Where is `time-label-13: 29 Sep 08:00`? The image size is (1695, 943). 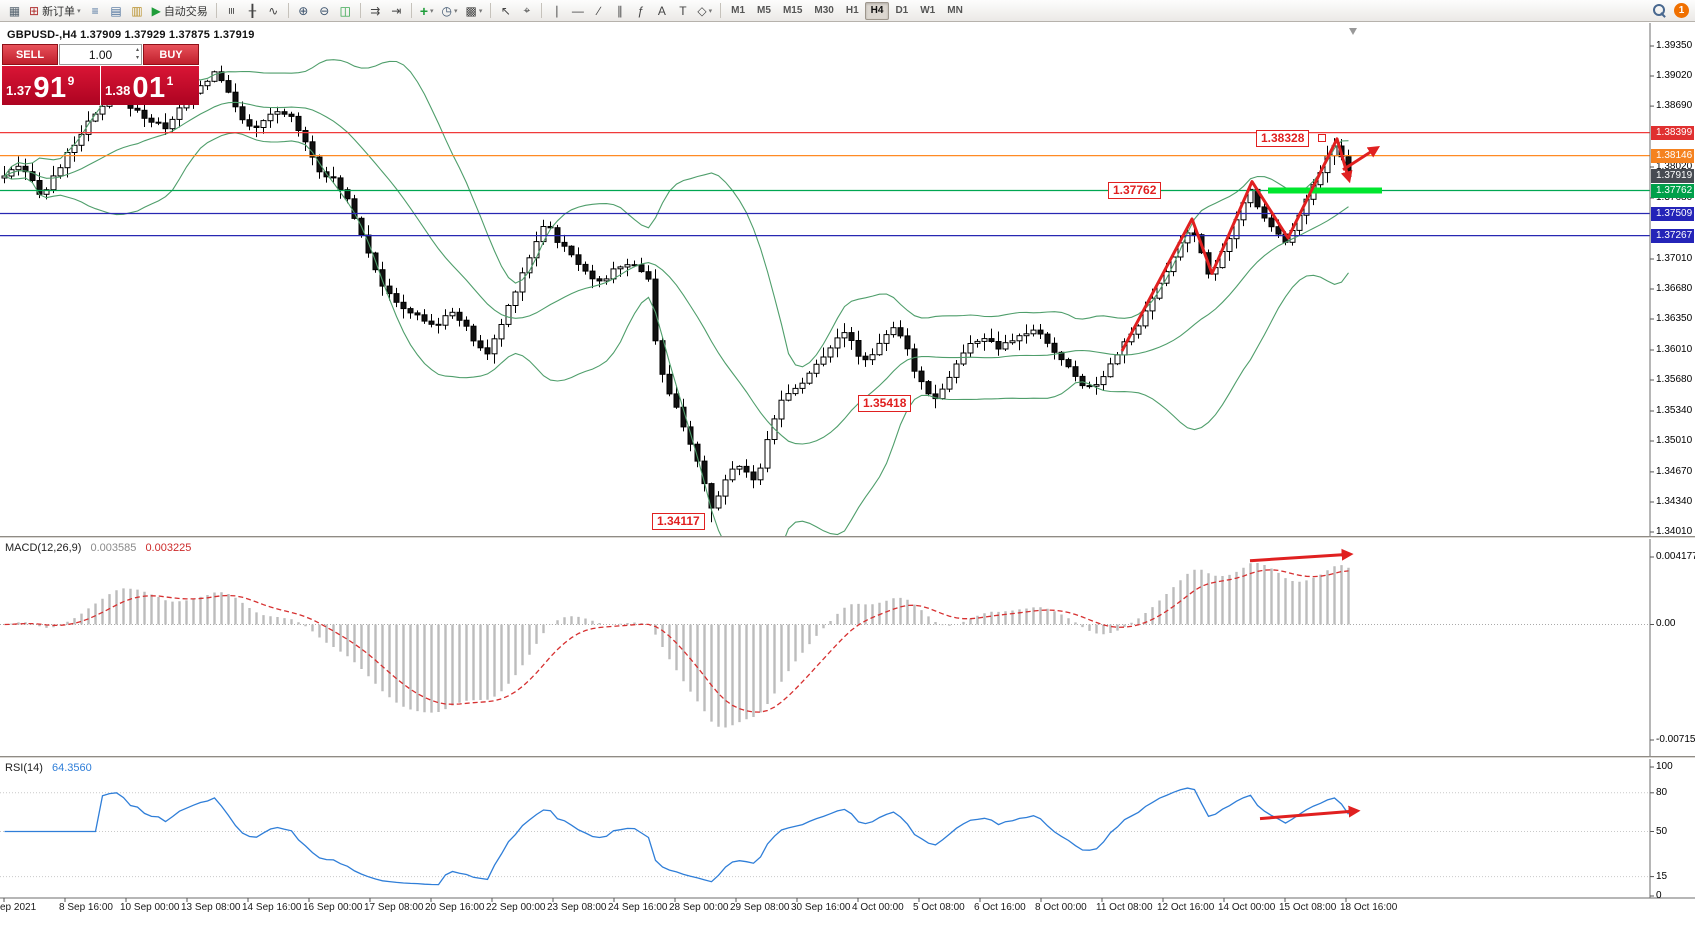 time-label-13: 29 Sep 08:00 is located at coordinates (760, 907).